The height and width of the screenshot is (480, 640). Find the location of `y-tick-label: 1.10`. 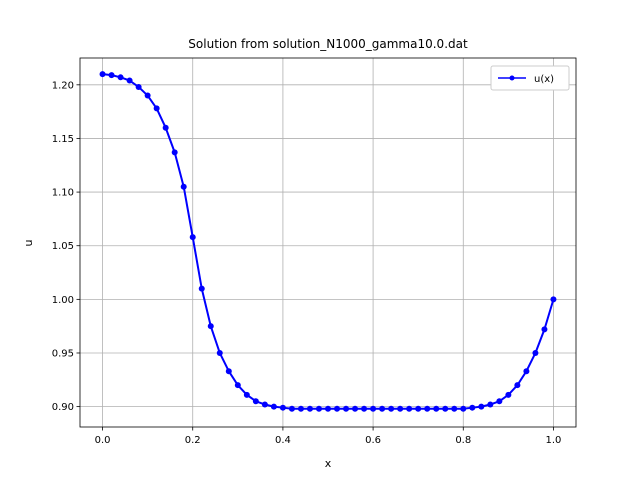

y-tick-label: 1.10 is located at coordinates (63, 193).